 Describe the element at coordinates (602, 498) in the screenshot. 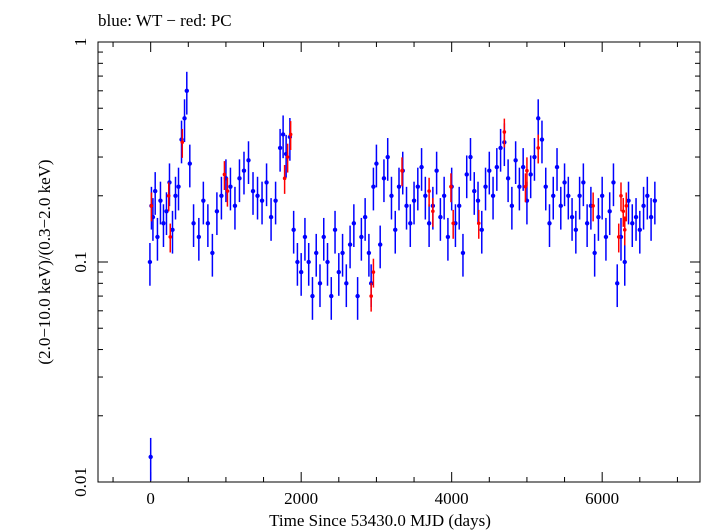

I see `x-tick-label: 6000` at that location.